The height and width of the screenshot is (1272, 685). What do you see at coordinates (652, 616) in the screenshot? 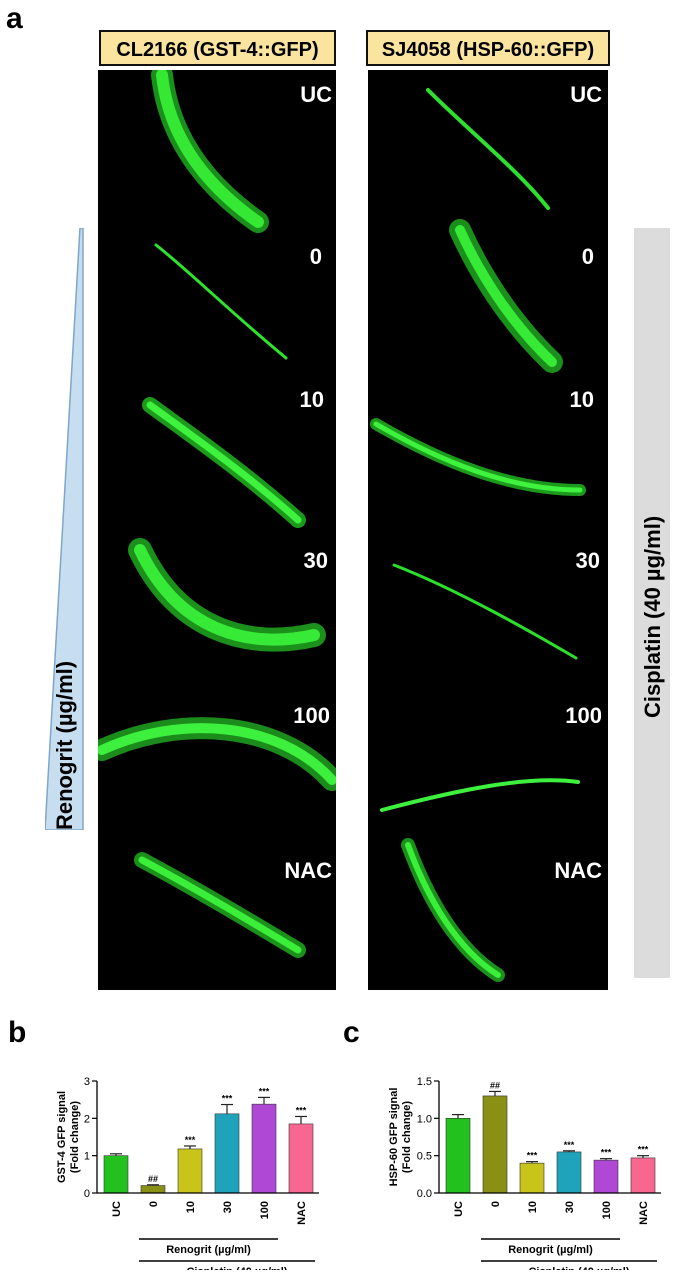
I see `cisplatin-axis-label: Cisplatin (40 µg/ml)` at bounding box center [652, 616].